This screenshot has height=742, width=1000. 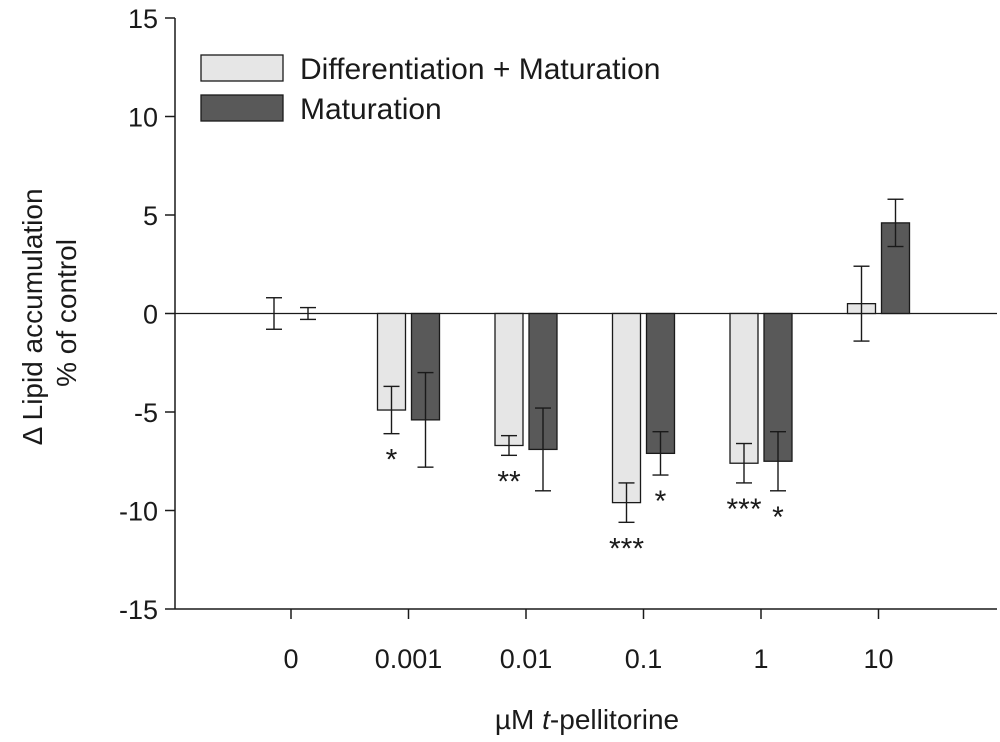 What do you see at coordinates (878, 659) in the screenshot?
I see `x-tick-label: 10` at bounding box center [878, 659].